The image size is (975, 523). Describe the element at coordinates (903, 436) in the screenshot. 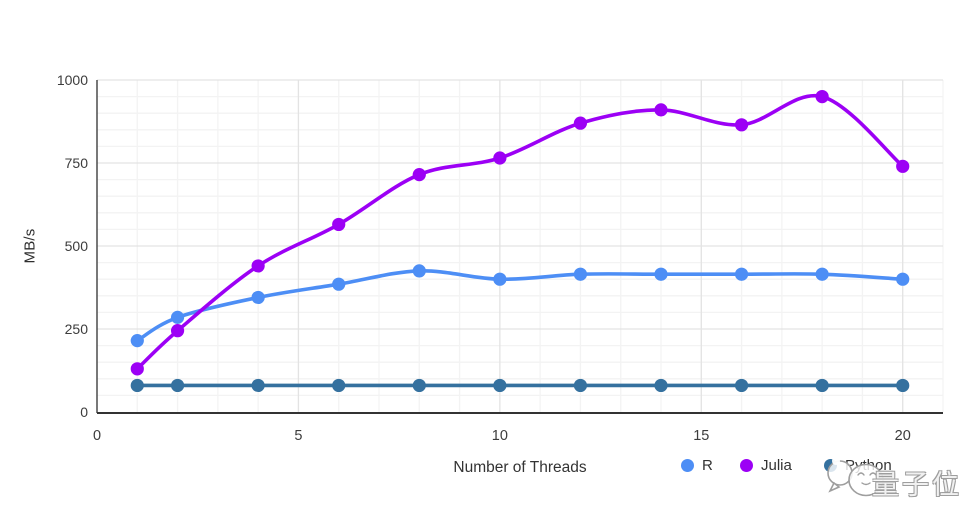

I see `x-tick-label: 20` at that location.